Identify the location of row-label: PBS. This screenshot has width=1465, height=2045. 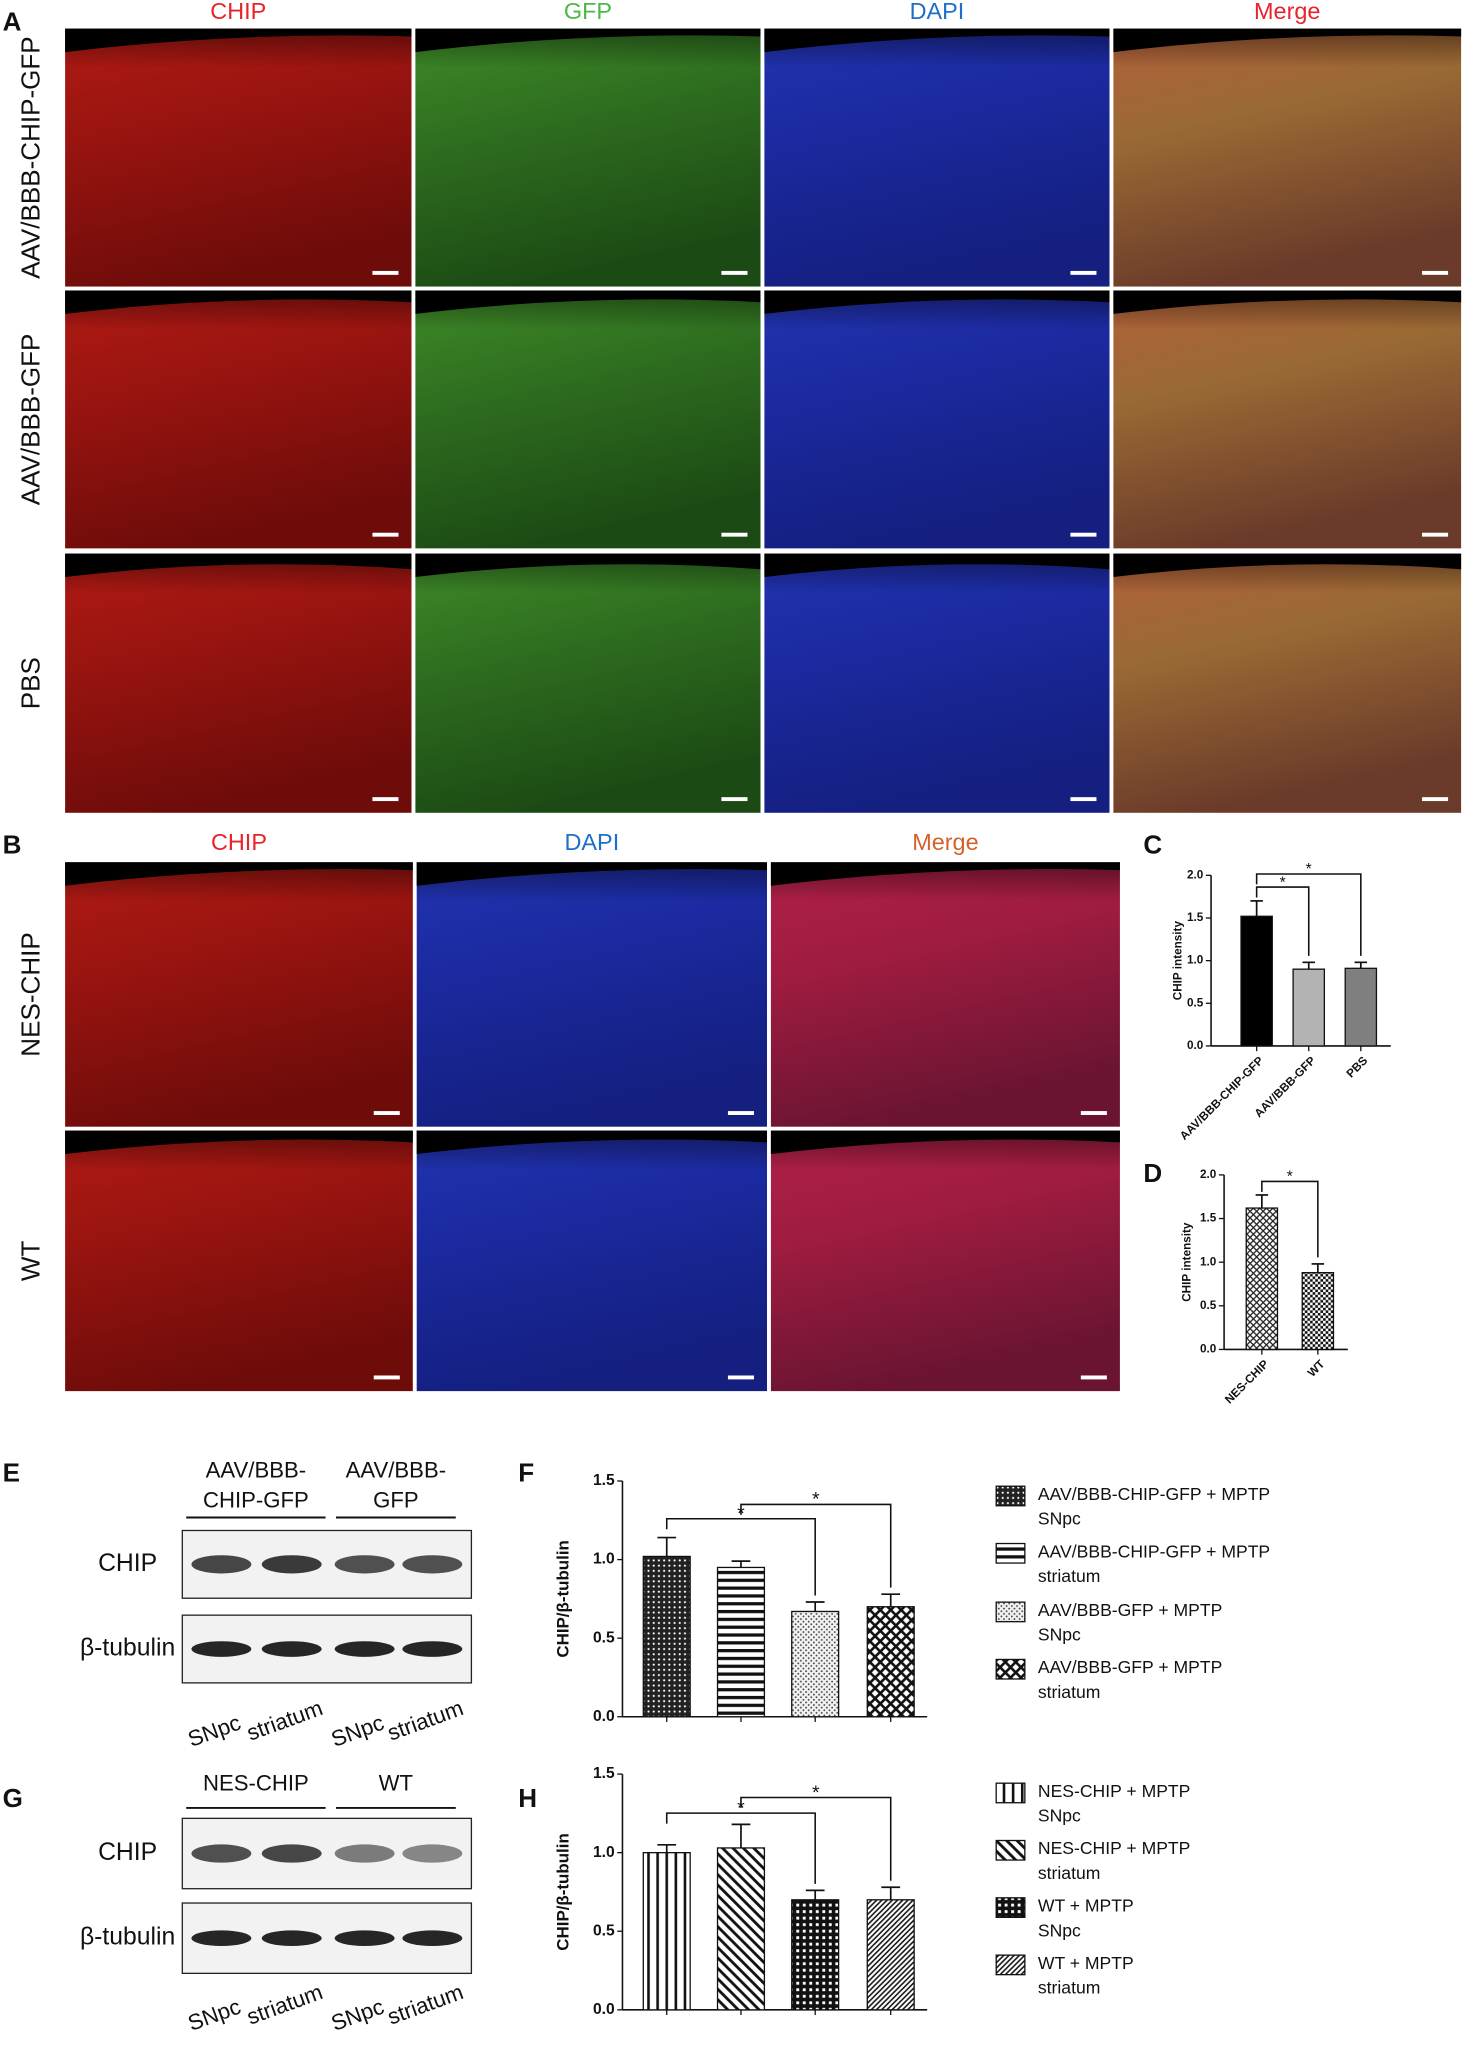
(30, 683).